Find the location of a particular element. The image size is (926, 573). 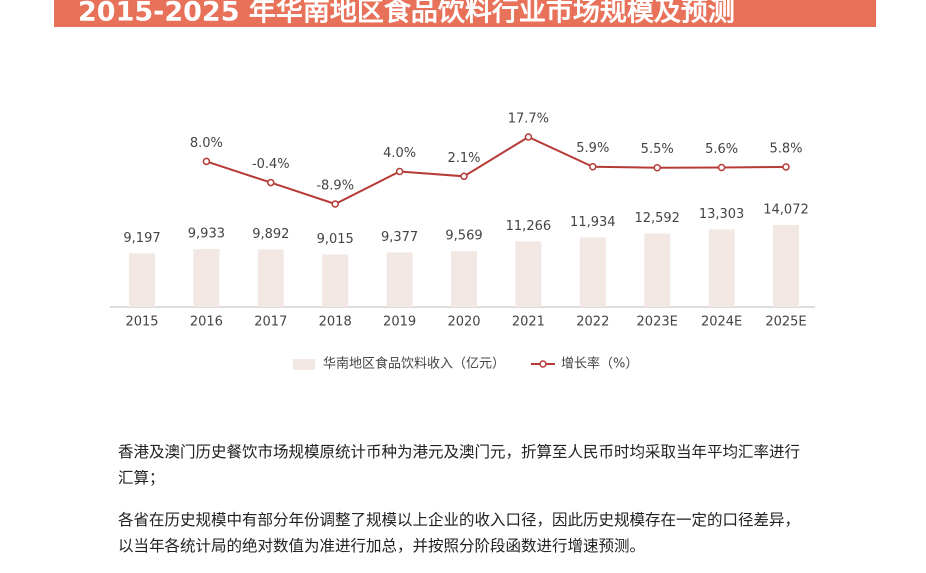

line-value-label: 8.0% is located at coordinates (206, 143).